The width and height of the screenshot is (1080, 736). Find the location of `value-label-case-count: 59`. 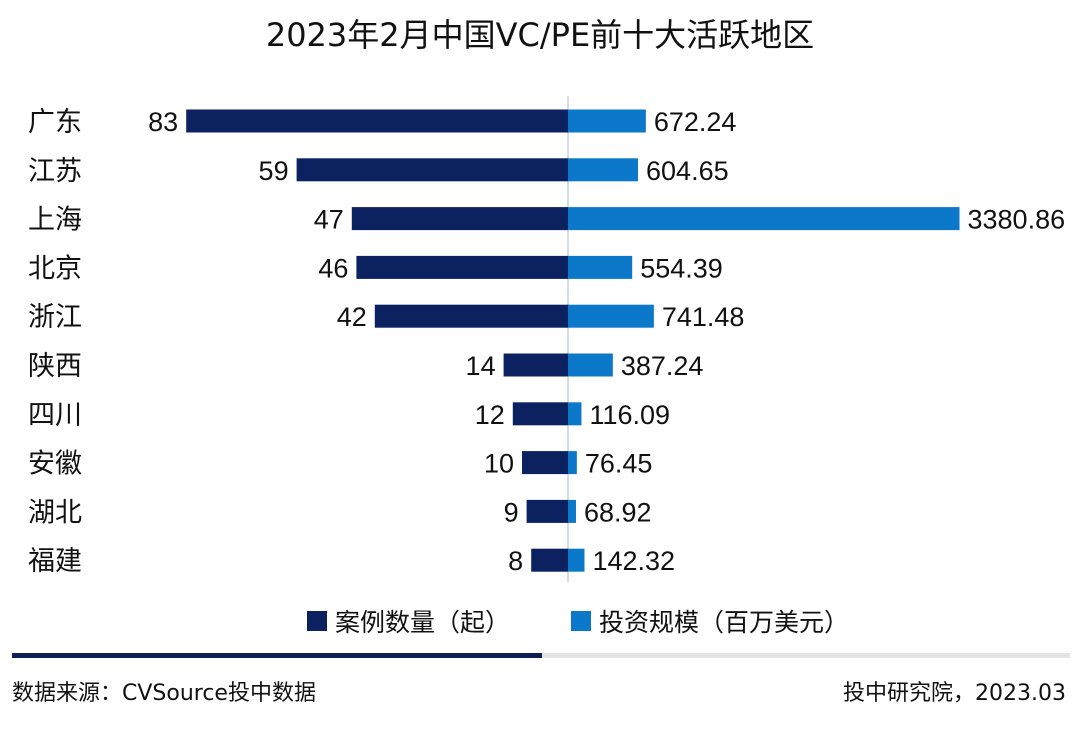

value-label-case-count: 59 is located at coordinates (274, 171).